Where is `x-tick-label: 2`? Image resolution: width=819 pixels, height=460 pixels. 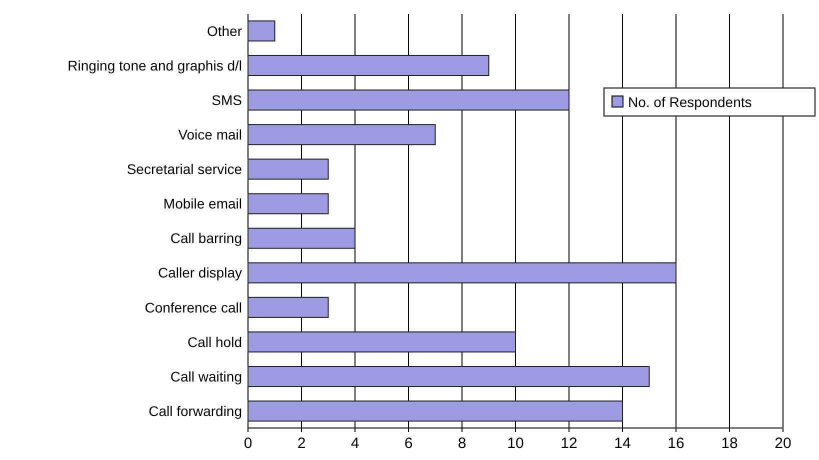 x-tick-label: 2 is located at coordinates (301, 443).